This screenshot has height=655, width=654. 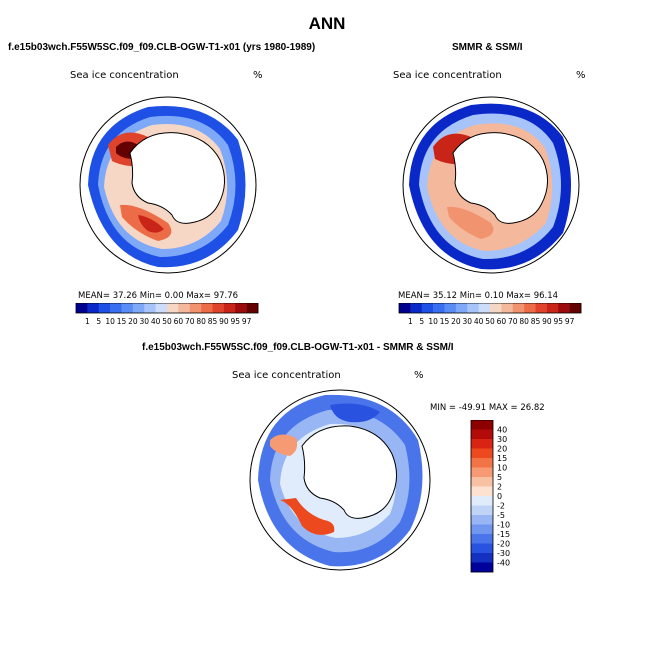 What do you see at coordinates (503, 553) in the screenshot?
I see `panel3-colorbar-tick-label: -30` at bounding box center [503, 553].